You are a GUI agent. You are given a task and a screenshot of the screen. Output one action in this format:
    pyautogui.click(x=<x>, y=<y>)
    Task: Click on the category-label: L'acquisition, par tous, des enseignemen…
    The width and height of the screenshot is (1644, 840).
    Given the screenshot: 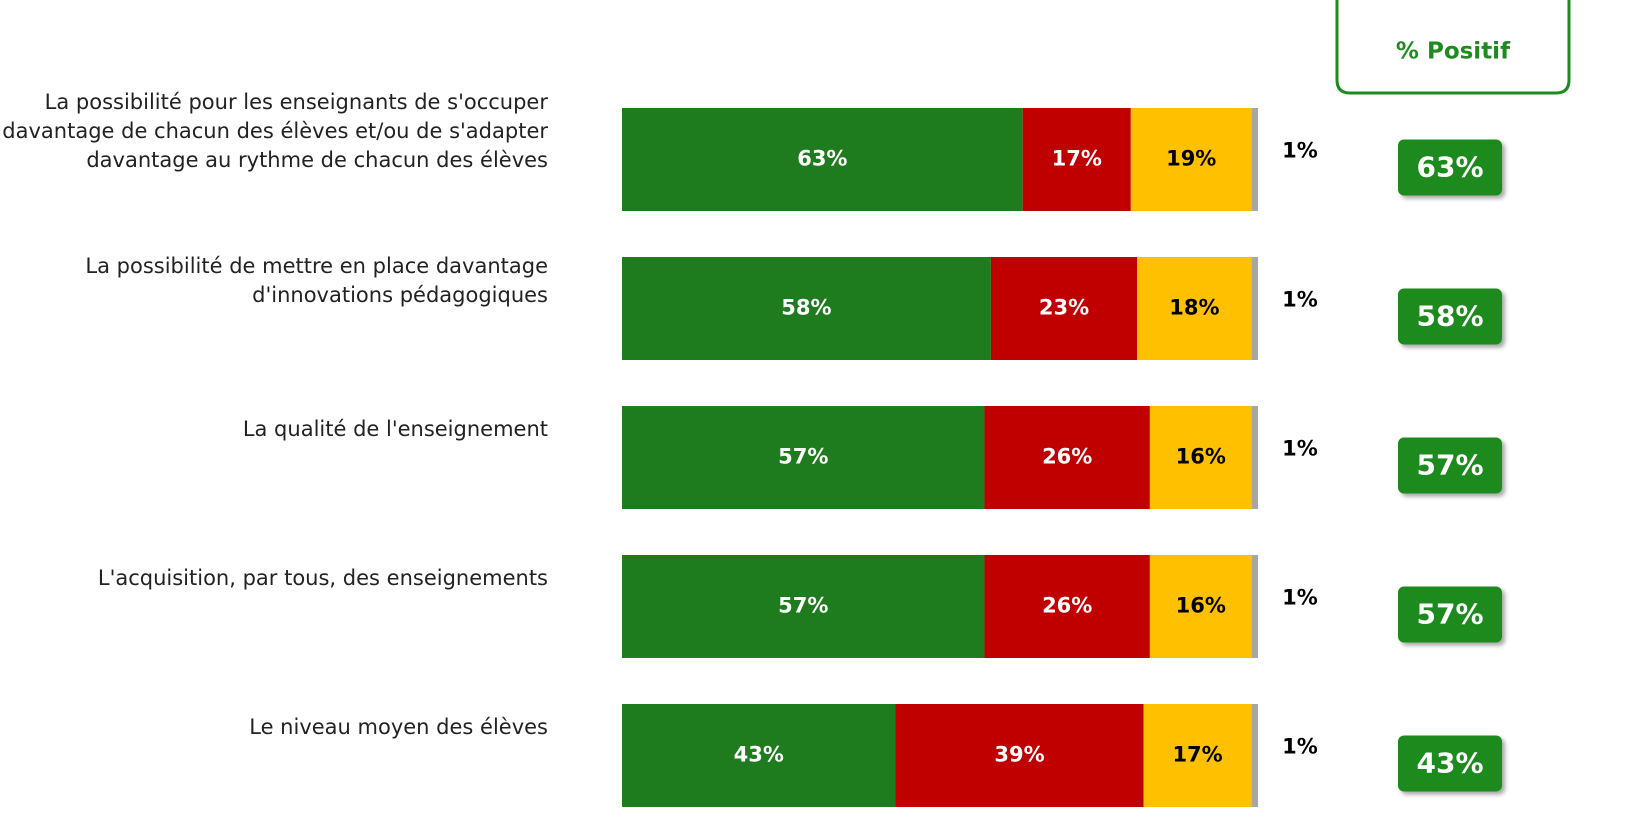 What is the action you would take?
    pyautogui.click(x=322, y=578)
    